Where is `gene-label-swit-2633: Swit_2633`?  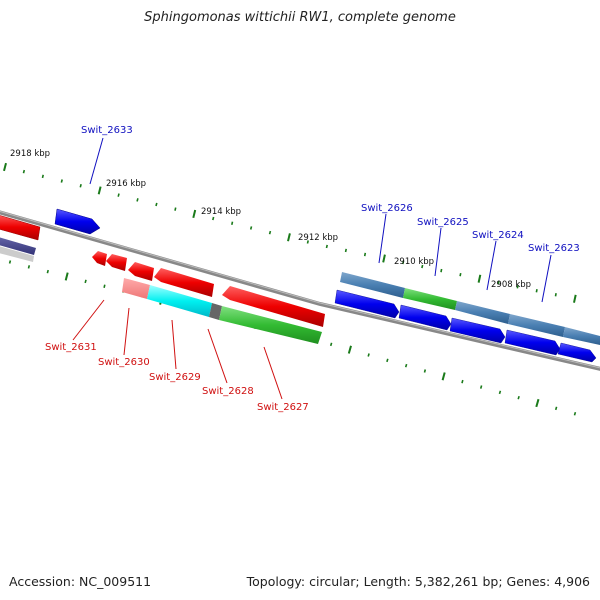 gene-label-swit-2633: Swit_2633 is located at coordinates (107, 130).